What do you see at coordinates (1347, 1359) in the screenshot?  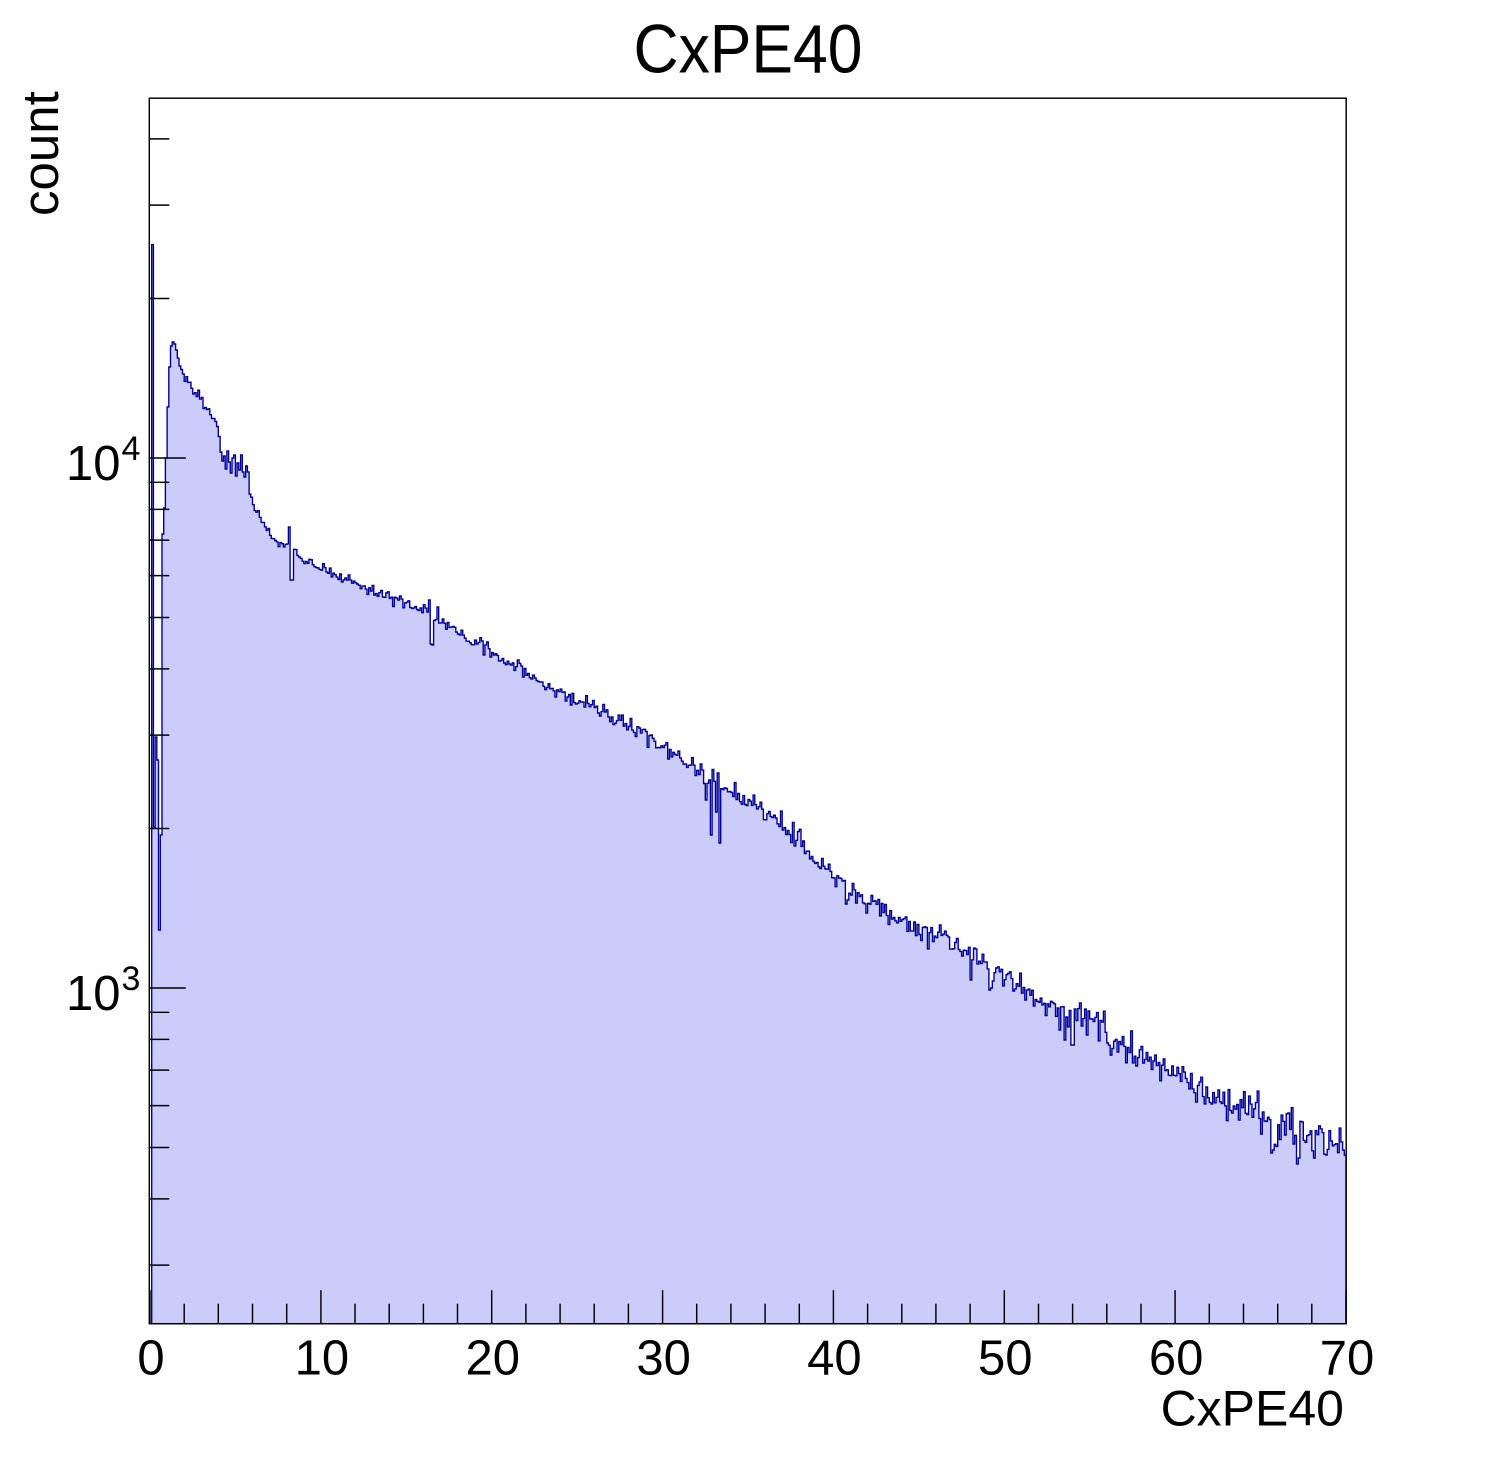 I see `svg-text: 70` at bounding box center [1347, 1359].